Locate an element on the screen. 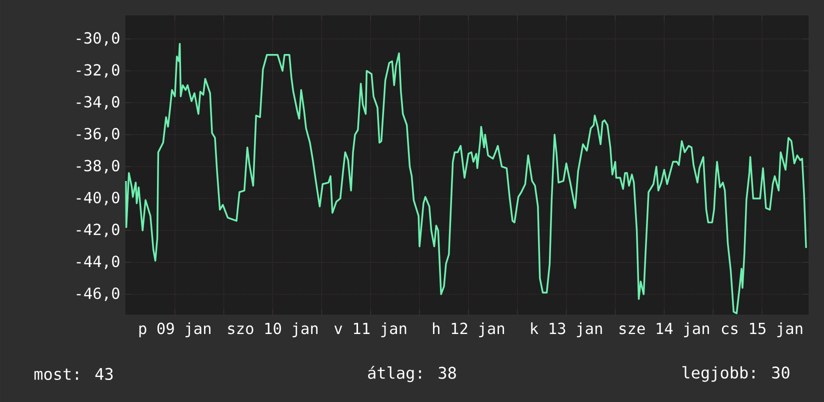  x-tick-label: v 11 jan is located at coordinates (370, 330).